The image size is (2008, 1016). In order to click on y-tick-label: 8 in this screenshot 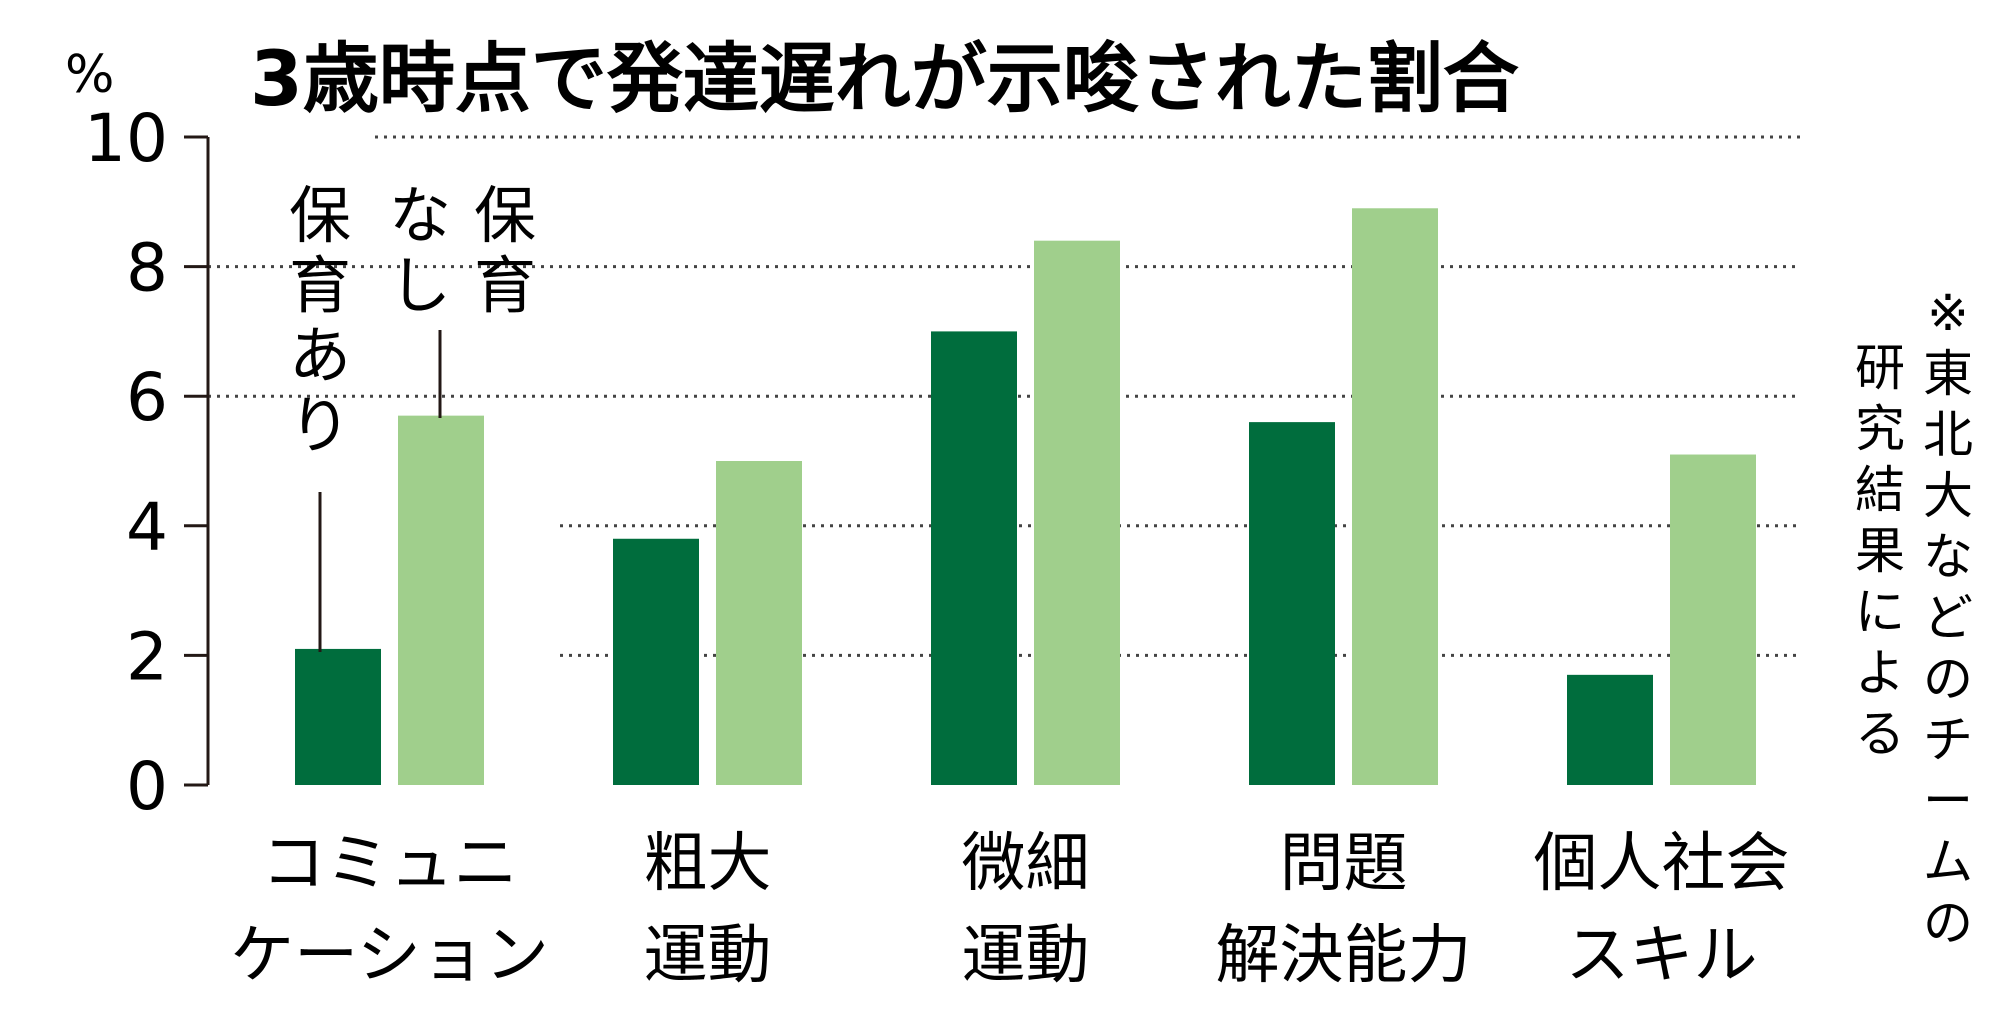, I will do `click(147, 268)`.